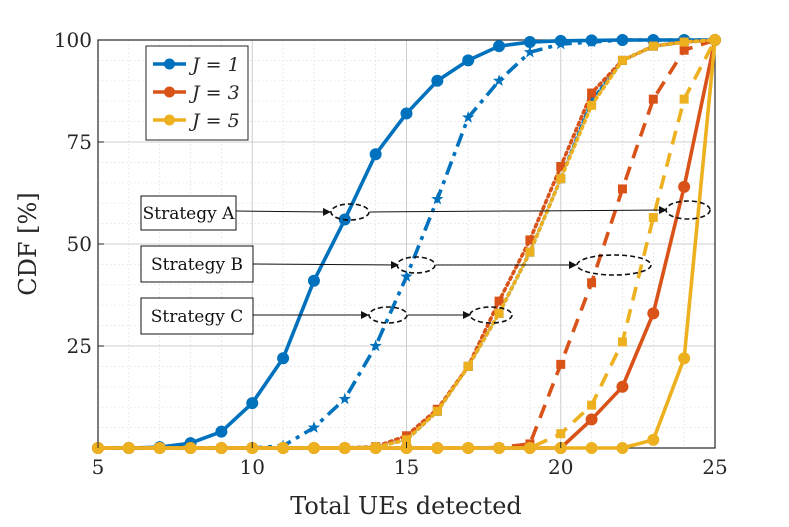  Describe the element at coordinates (79, 142) in the screenshot. I see `y-tick-label: 75` at that location.